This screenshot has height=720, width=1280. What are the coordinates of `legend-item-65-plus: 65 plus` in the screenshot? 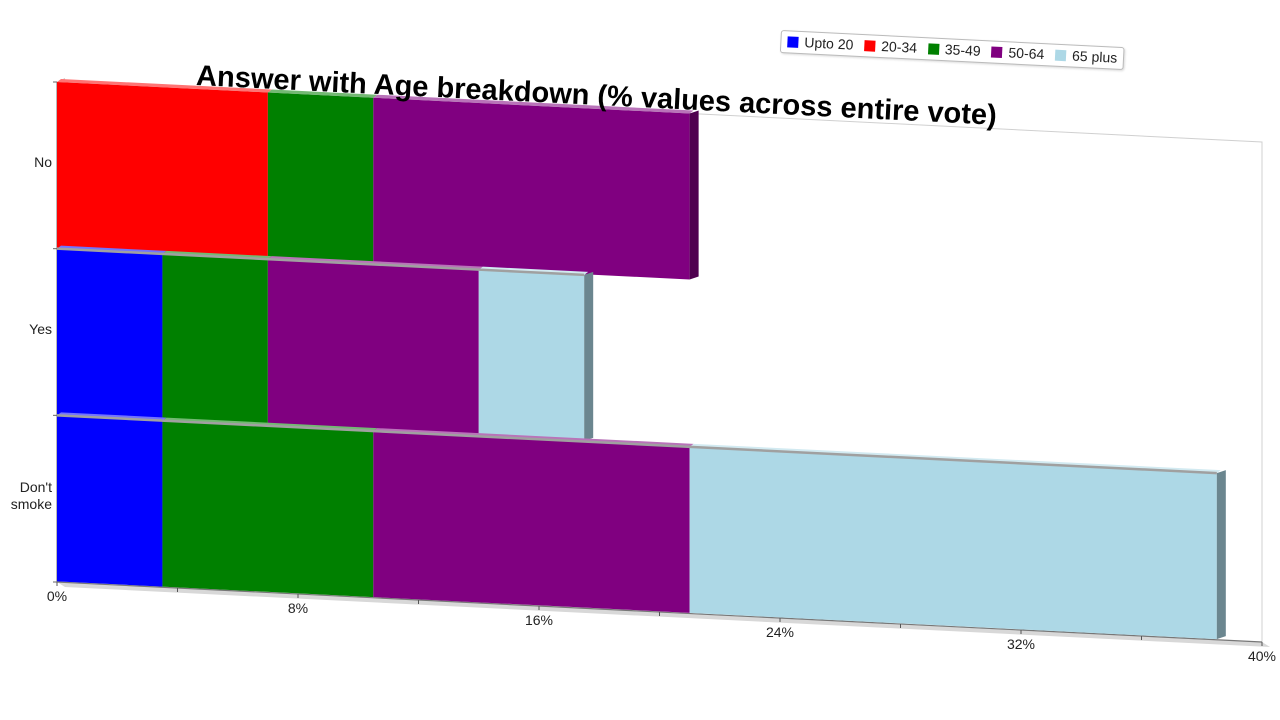 It's located at (1086, 56).